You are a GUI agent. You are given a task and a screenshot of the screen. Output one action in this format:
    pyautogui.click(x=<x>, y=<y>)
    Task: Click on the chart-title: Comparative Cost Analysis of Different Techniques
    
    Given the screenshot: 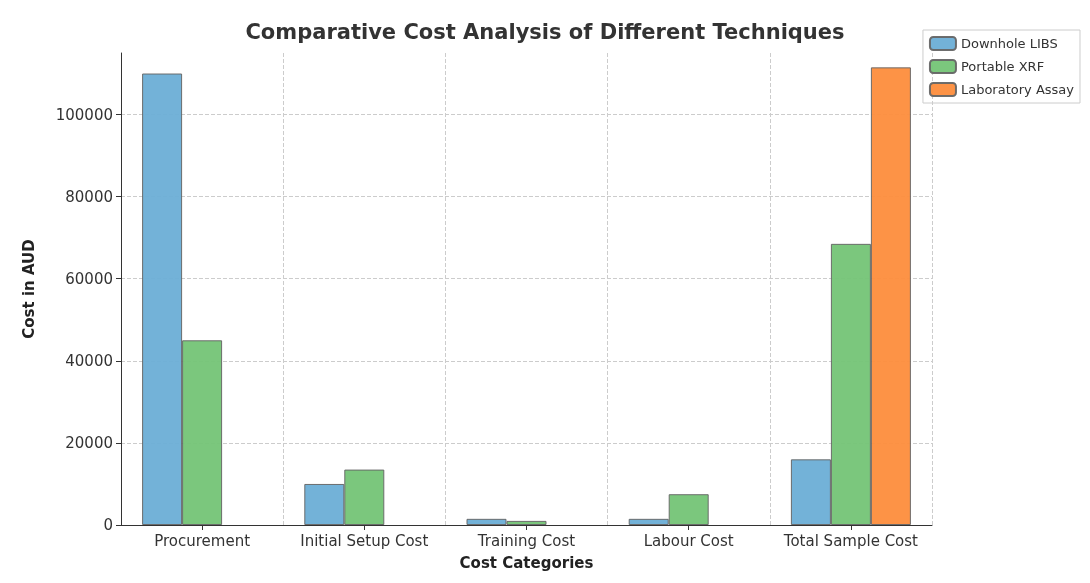 What is the action you would take?
    pyautogui.click(x=545, y=31)
    